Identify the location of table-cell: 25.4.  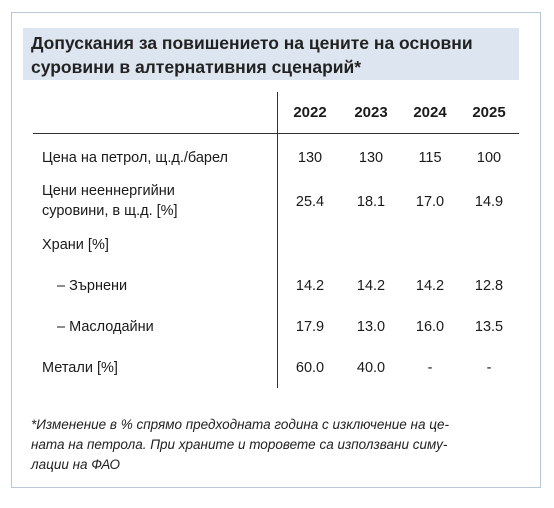
(310, 202).